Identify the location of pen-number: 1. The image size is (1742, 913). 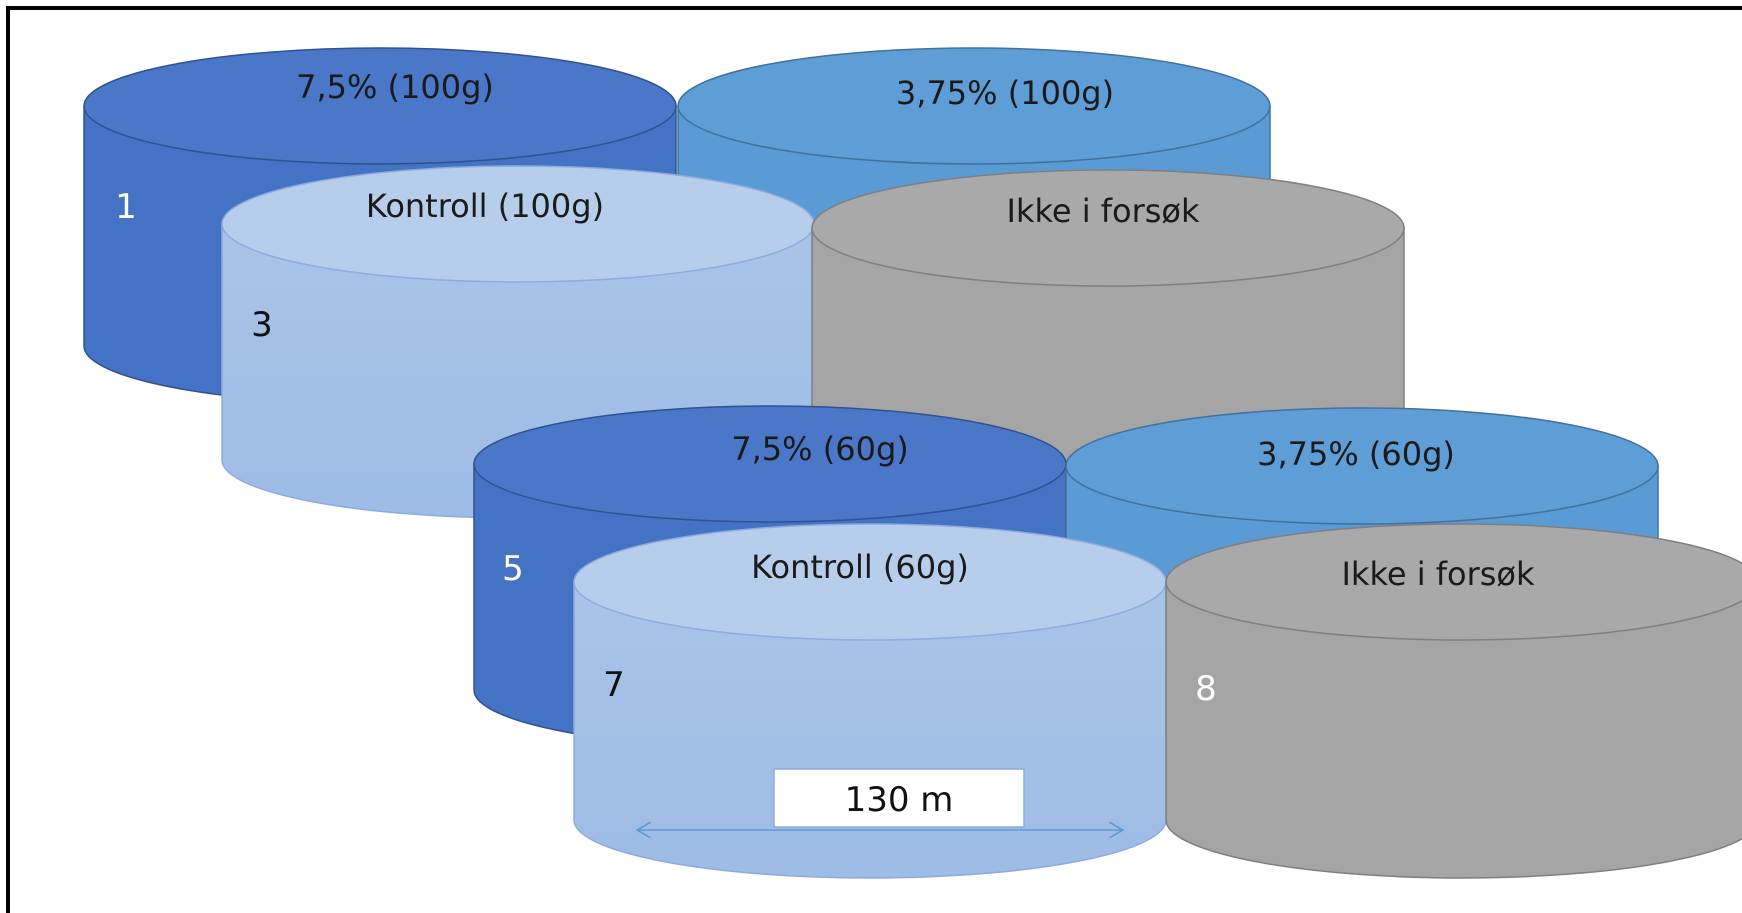
(126, 207).